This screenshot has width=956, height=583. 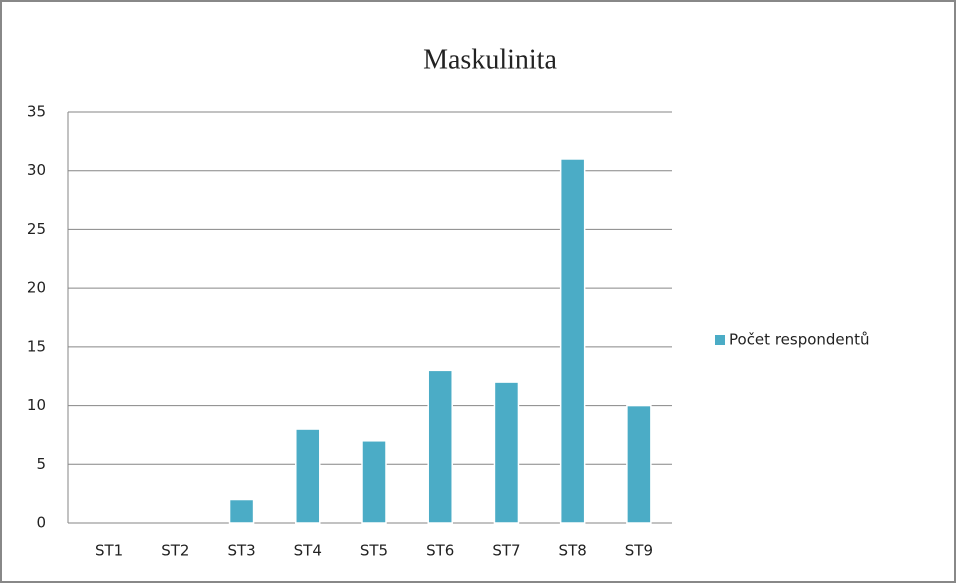 What do you see at coordinates (109, 551) in the screenshot?
I see `x-tick-label: ST1` at bounding box center [109, 551].